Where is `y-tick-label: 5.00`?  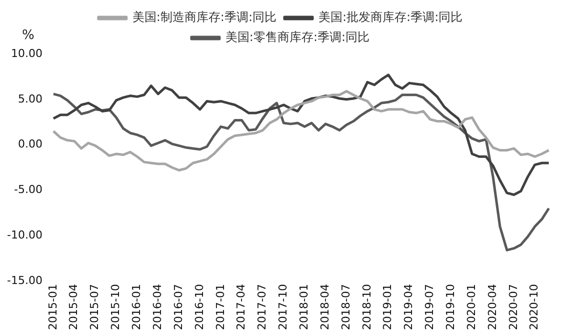
y-tick-label: 5.00 is located at coordinates (30, 99).